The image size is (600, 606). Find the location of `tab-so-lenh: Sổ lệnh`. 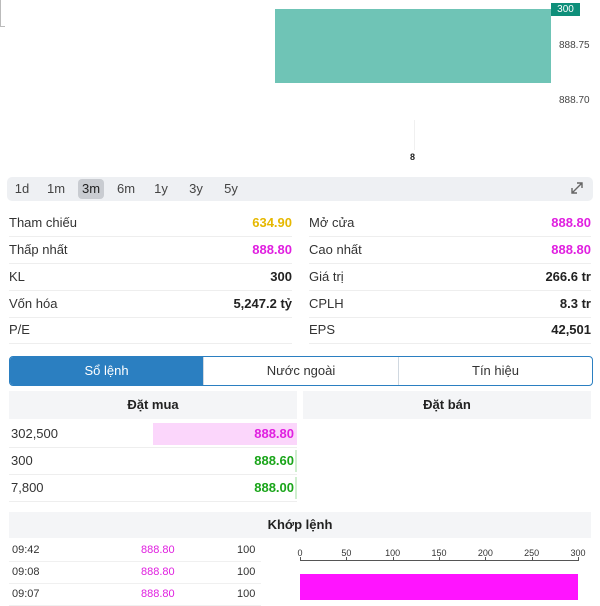

tab-so-lenh: Sổ lệnh is located at coordinates (106, 371).